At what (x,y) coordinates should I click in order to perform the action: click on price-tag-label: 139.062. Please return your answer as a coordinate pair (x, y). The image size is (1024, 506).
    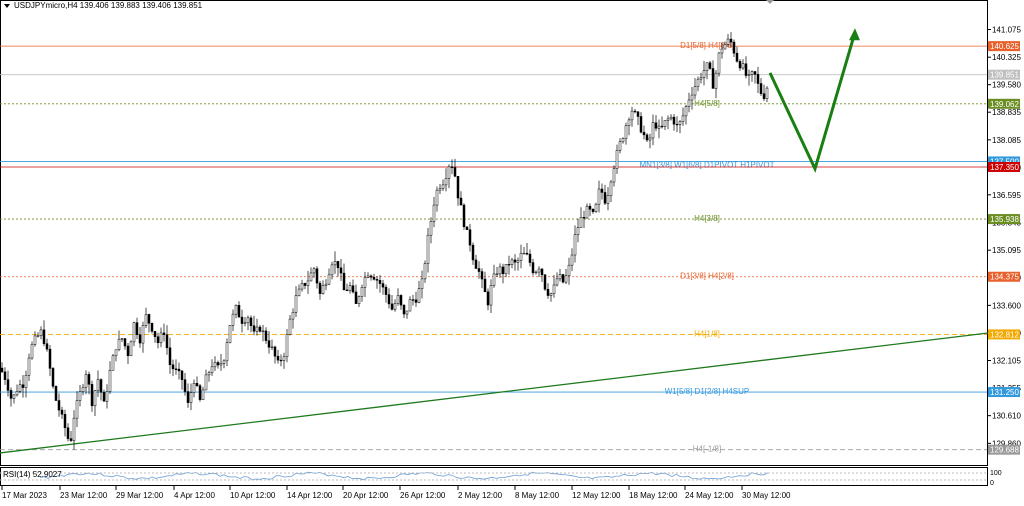
    Looking at the image, I should click on (1004, 104).